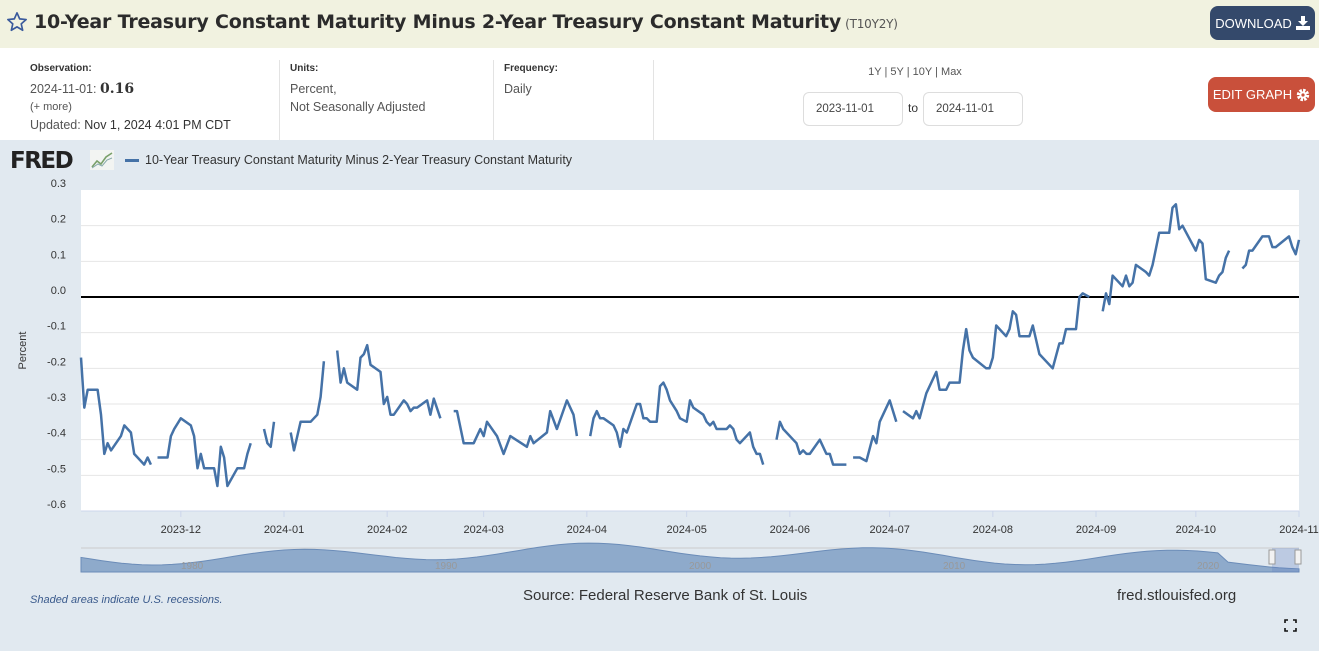 Image resolution: width=1319 pixels, height=651 pixels. I want to click on more-observations-link: (+ more), so click(51, 107).